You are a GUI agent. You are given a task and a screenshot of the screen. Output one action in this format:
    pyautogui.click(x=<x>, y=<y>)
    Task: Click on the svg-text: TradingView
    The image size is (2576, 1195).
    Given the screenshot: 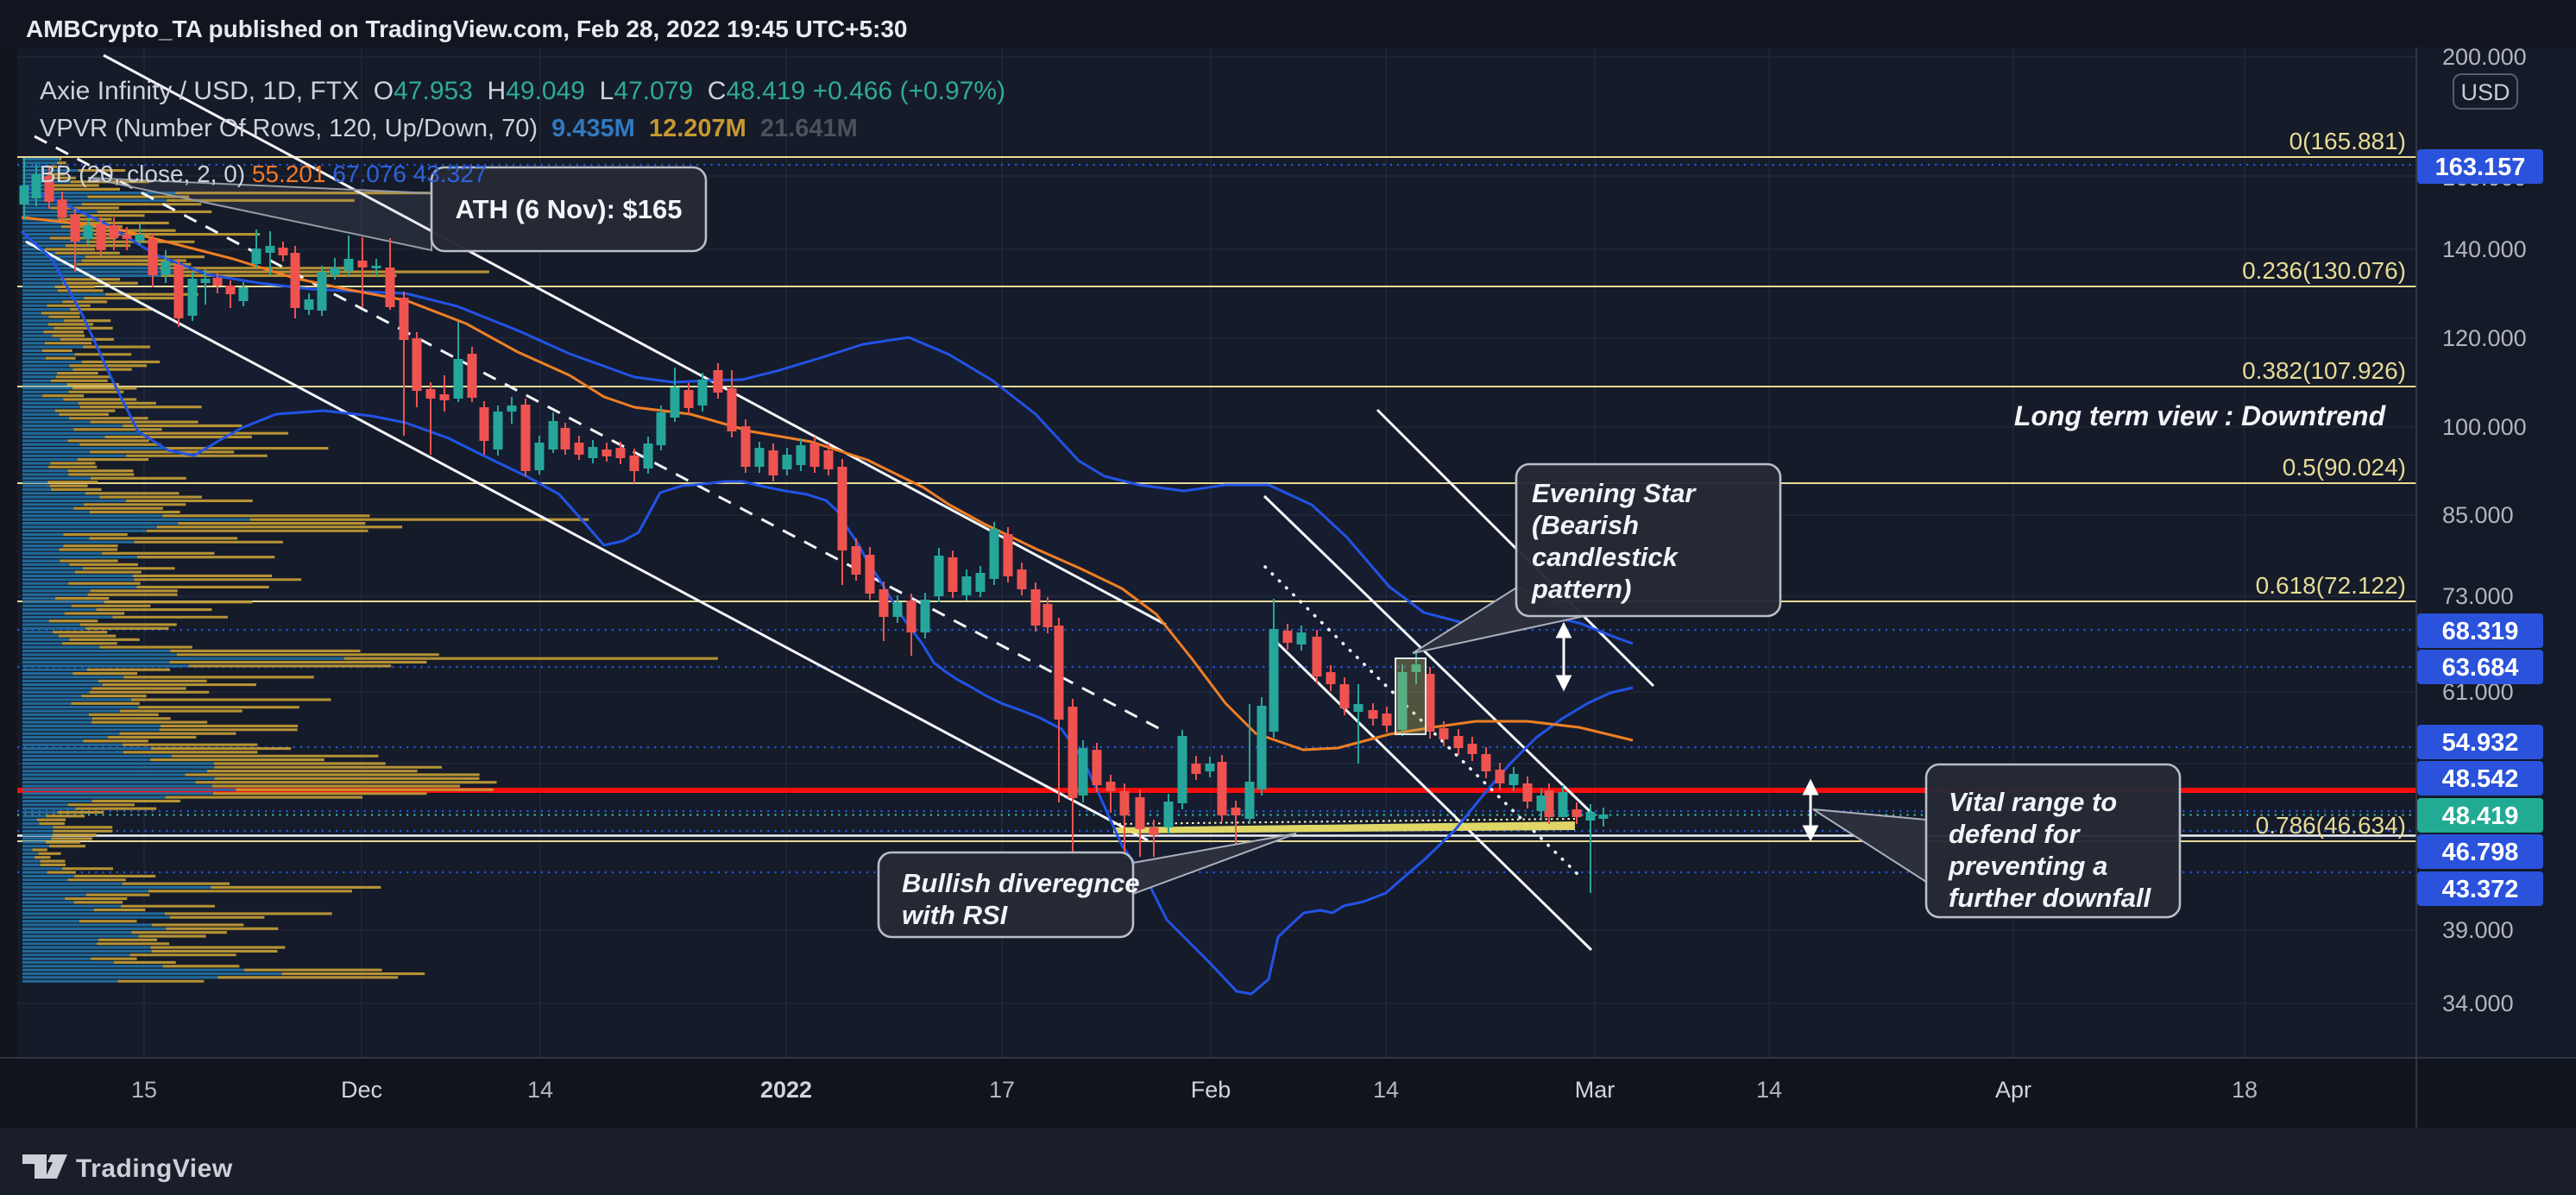 What is the action you would take?
    pyautogui.click(x=154, y=1168)
    